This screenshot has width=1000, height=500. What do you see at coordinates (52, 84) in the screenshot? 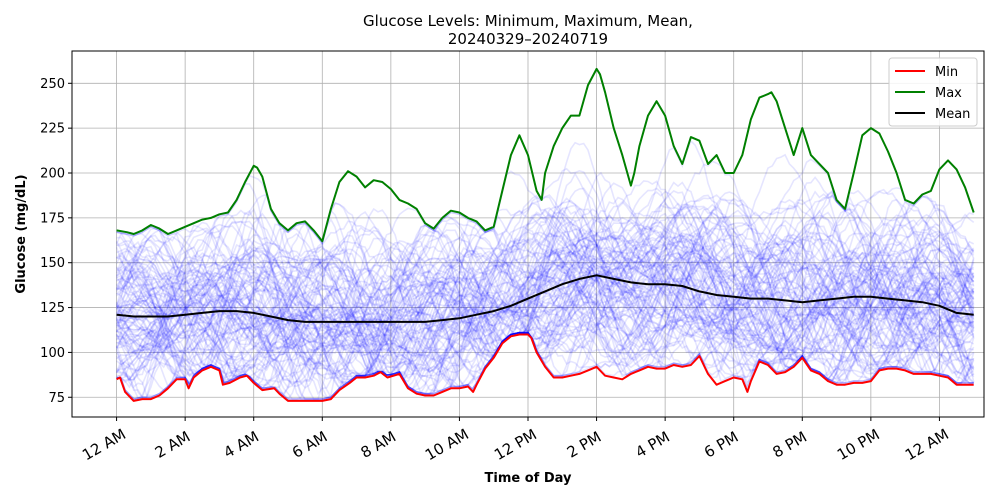
I see `y-tick-label: 250` at bounding box center [52, 84].